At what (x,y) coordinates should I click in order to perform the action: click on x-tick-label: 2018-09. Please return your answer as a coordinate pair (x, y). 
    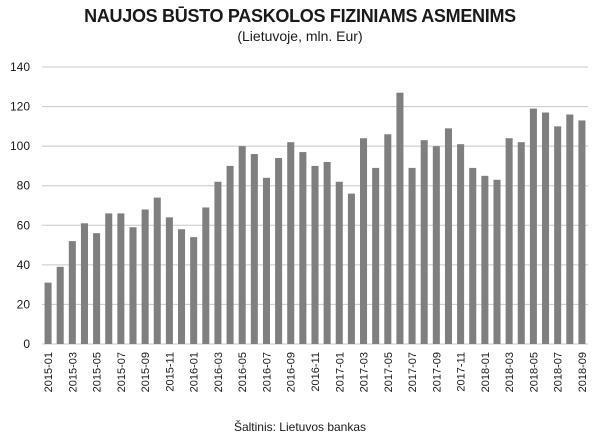
    Looking at the image, I should click on (583, 372).